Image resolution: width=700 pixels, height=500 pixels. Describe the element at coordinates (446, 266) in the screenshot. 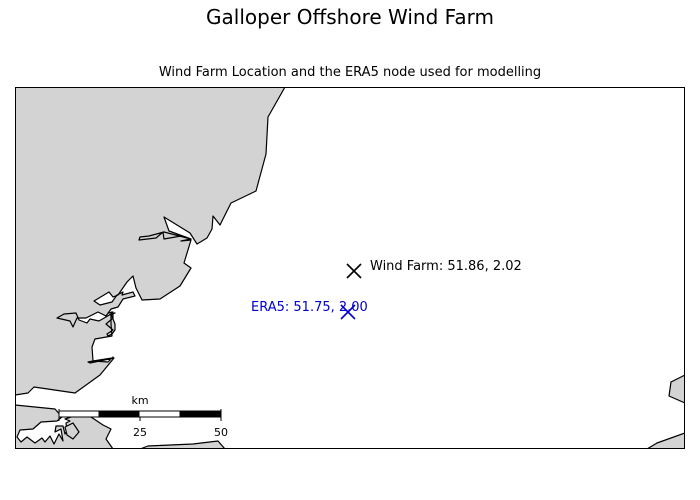

I see `wind-farm-label: Wind Farm: 51.86, 2.02` at that location.